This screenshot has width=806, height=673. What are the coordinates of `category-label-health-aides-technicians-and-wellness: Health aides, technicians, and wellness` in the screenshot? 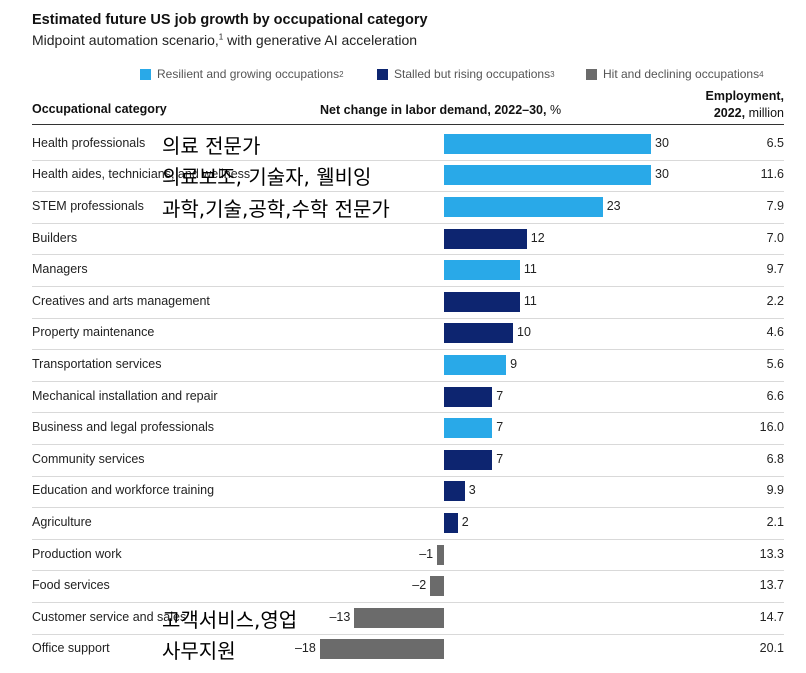 It's located at (141, 174).